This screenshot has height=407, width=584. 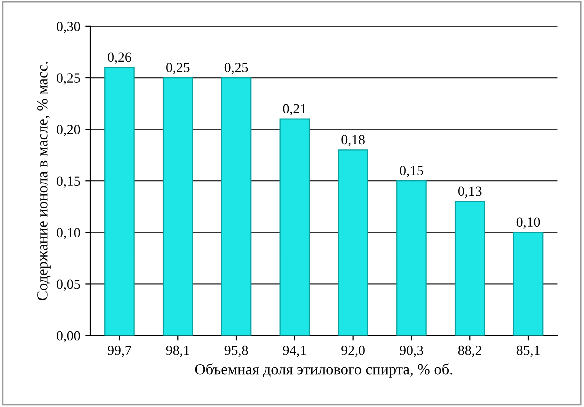 I want to click on x-tick-label: 95,8, so click(x=236, y=352).